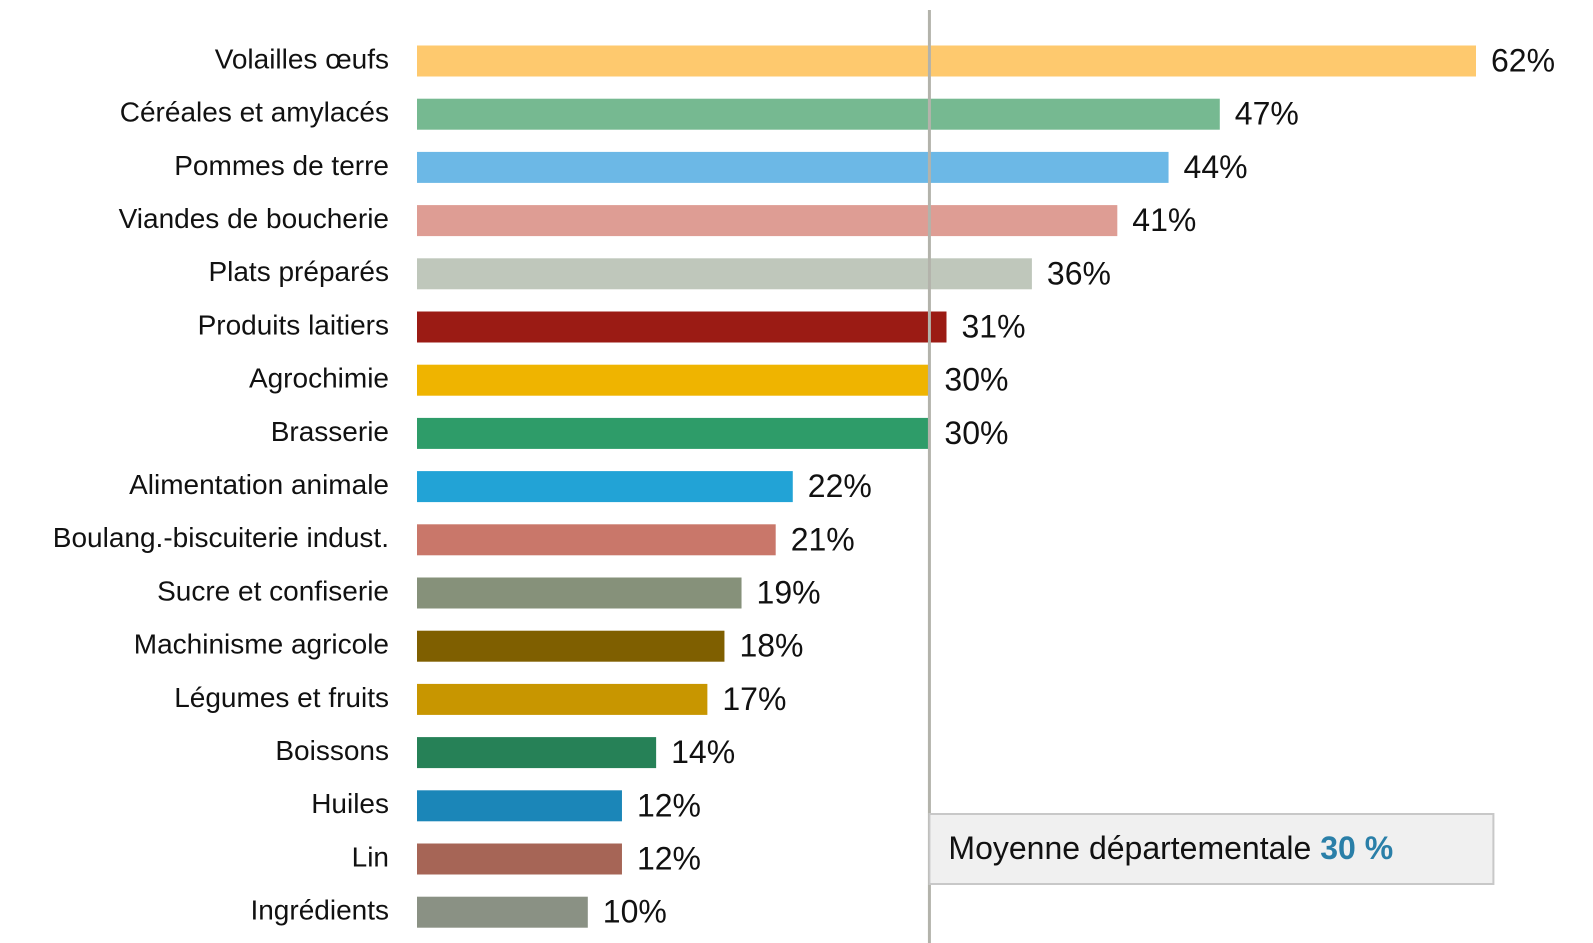 This screenshot has height=943, width=1593. I want to click on value-label: 31%, so click(994, 326).